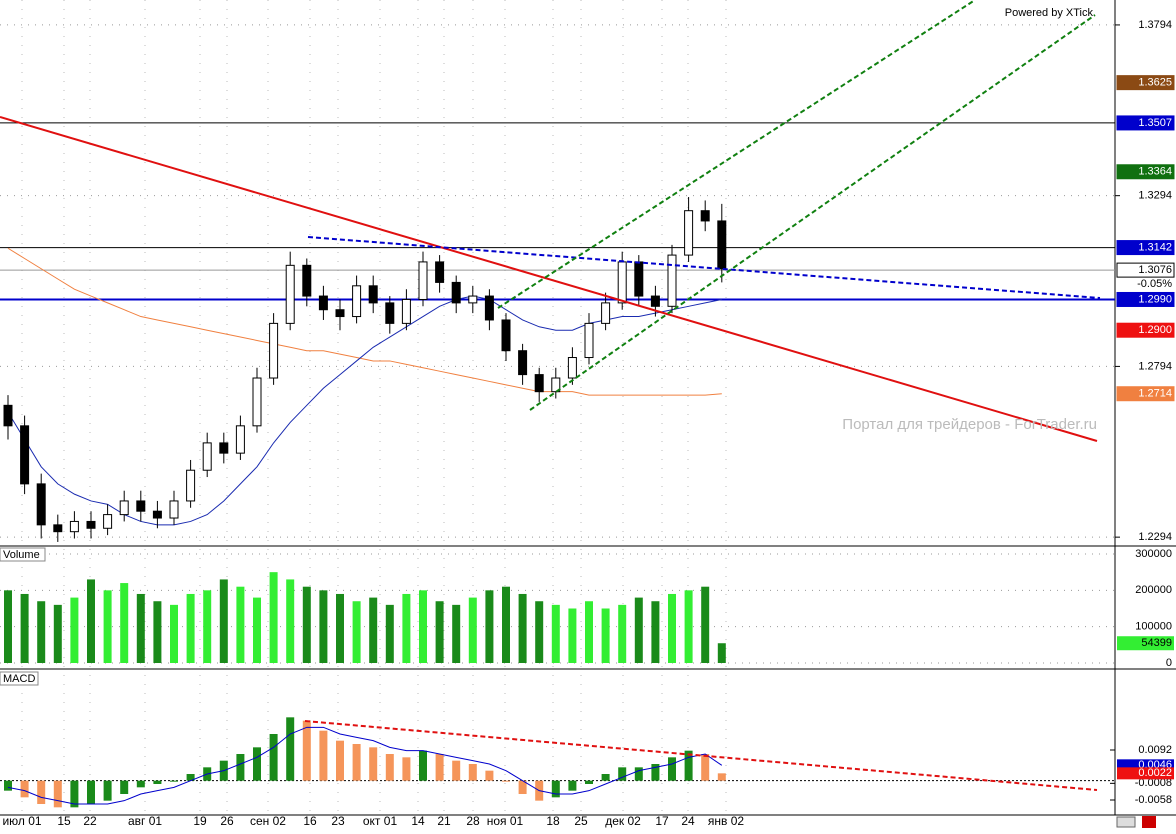  Describe the element at coordinates (145, 821) in the screenshot. I see `x-tick-label: авг 01` at that location.